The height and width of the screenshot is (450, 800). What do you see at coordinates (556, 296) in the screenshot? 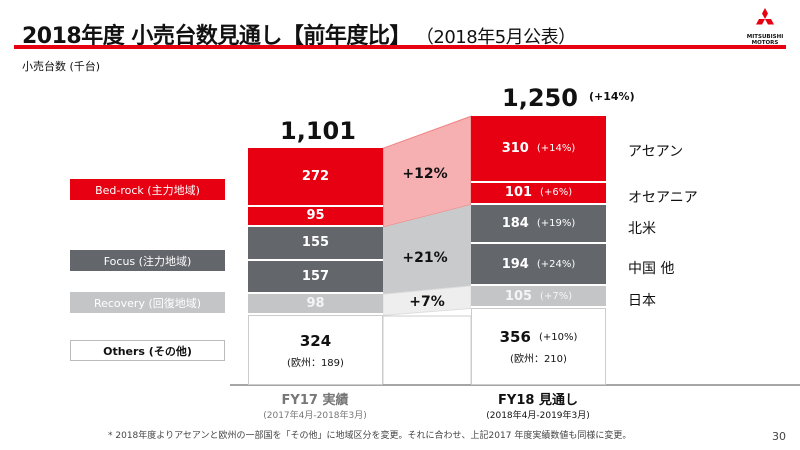
I see `segment-change: (+7%)` at bounding box center [556, 296].